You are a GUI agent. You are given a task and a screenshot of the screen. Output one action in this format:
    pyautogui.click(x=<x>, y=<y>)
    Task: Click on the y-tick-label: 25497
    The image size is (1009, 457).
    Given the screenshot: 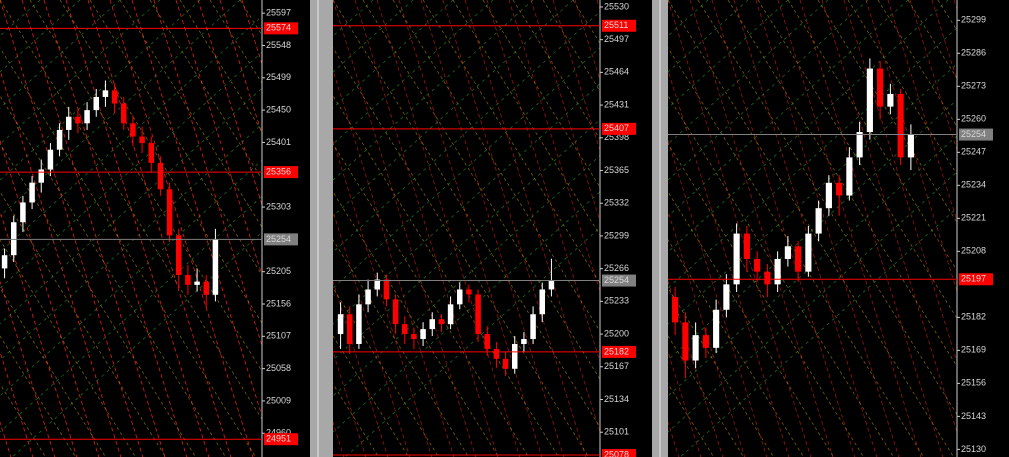 What is the action you would take?
    pyautogui.click(x=616, y=39)
    